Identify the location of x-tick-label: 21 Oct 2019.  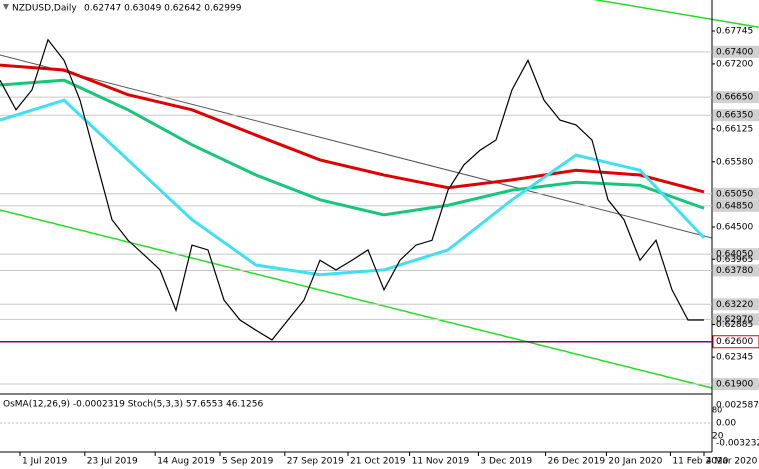
(378, 462).